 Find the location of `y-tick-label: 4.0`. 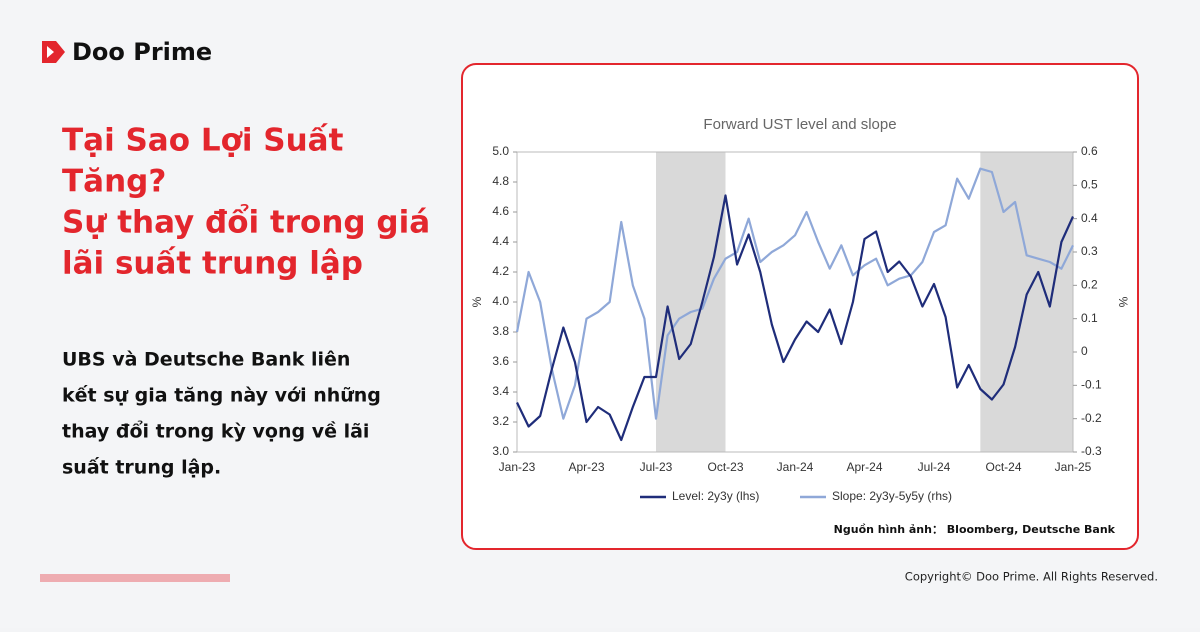

y-tick-label: 4.0 is located at coordinates (500, 301).